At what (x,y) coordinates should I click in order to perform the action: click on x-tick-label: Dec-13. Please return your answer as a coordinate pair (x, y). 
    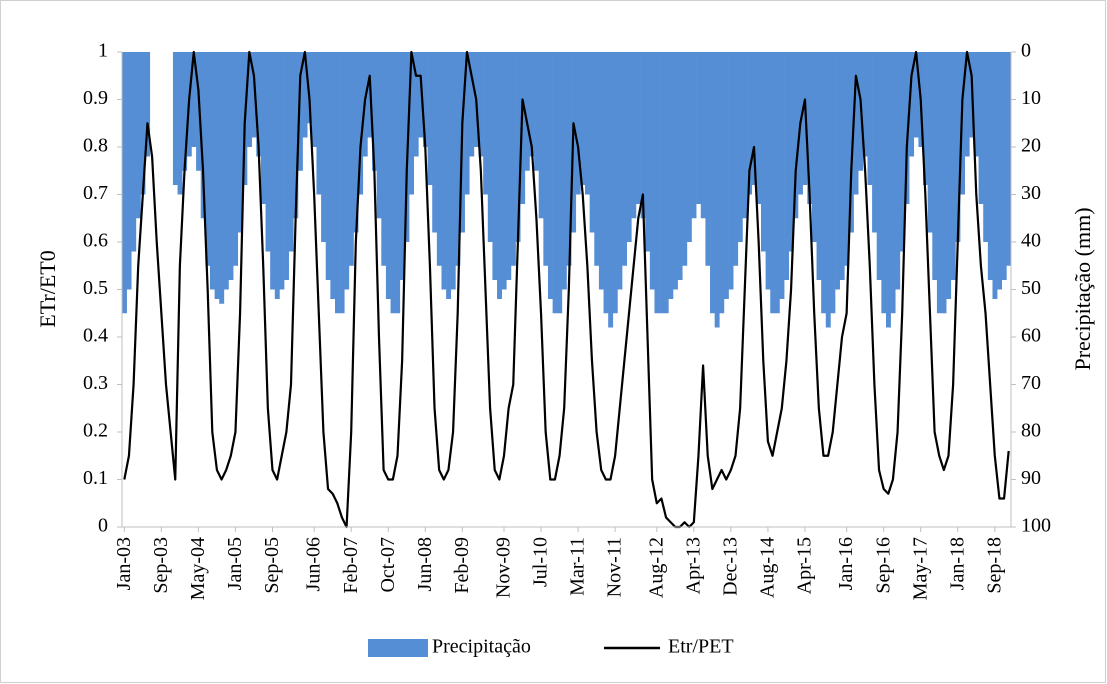
    Looking at the image, I should click on (730, 566).